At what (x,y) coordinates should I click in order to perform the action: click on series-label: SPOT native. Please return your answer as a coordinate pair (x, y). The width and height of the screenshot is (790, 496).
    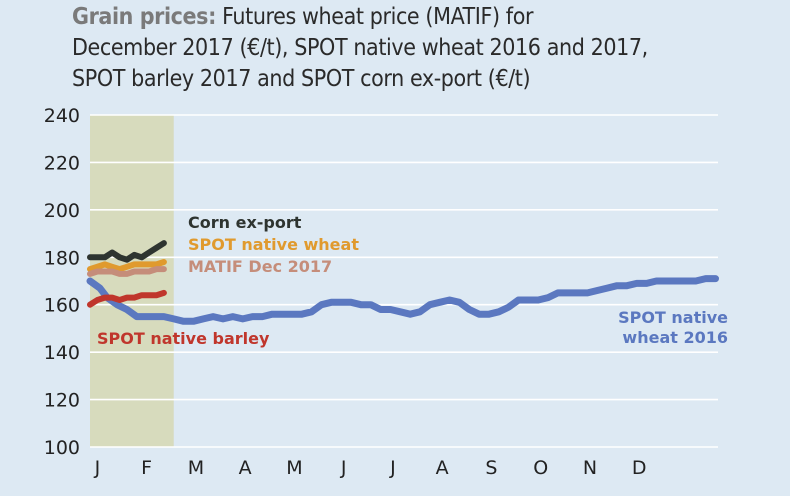
    Looking at the image, I should click on (673, 317).